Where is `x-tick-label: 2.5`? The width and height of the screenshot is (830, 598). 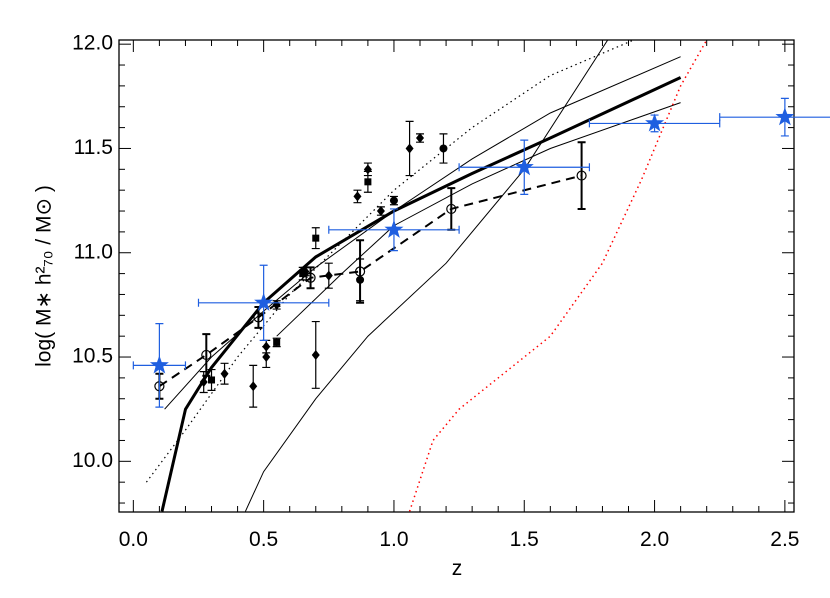 x-tick-label: 2.5 is located at coordinates (784, 539).